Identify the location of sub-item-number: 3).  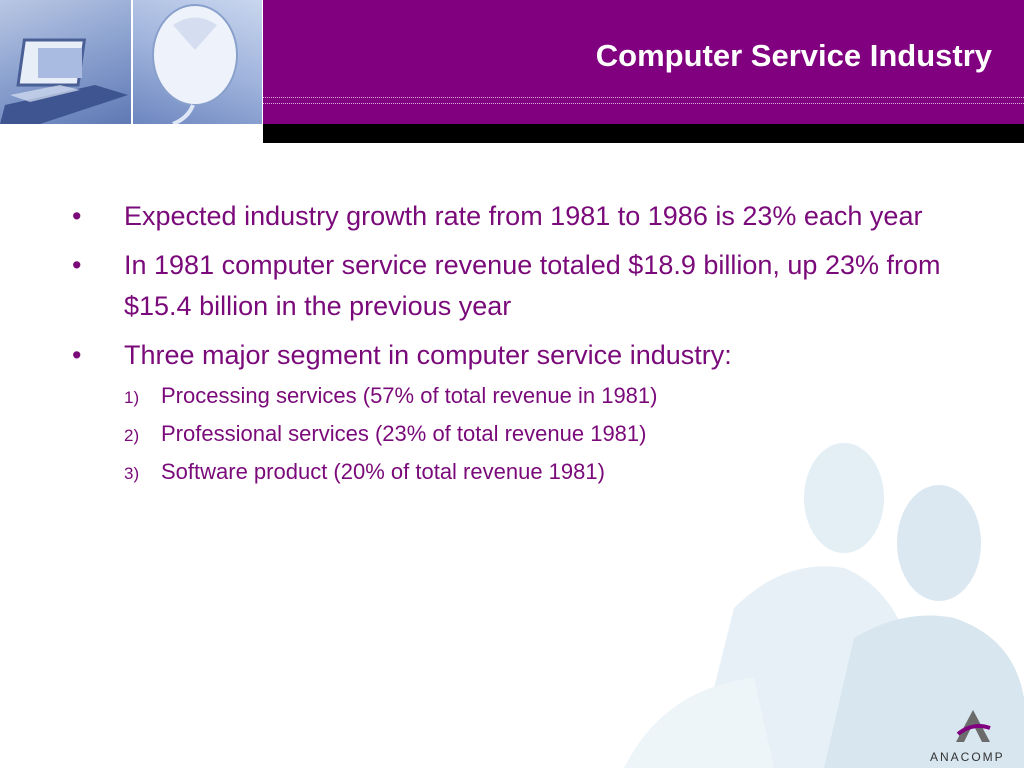
(132, 473).